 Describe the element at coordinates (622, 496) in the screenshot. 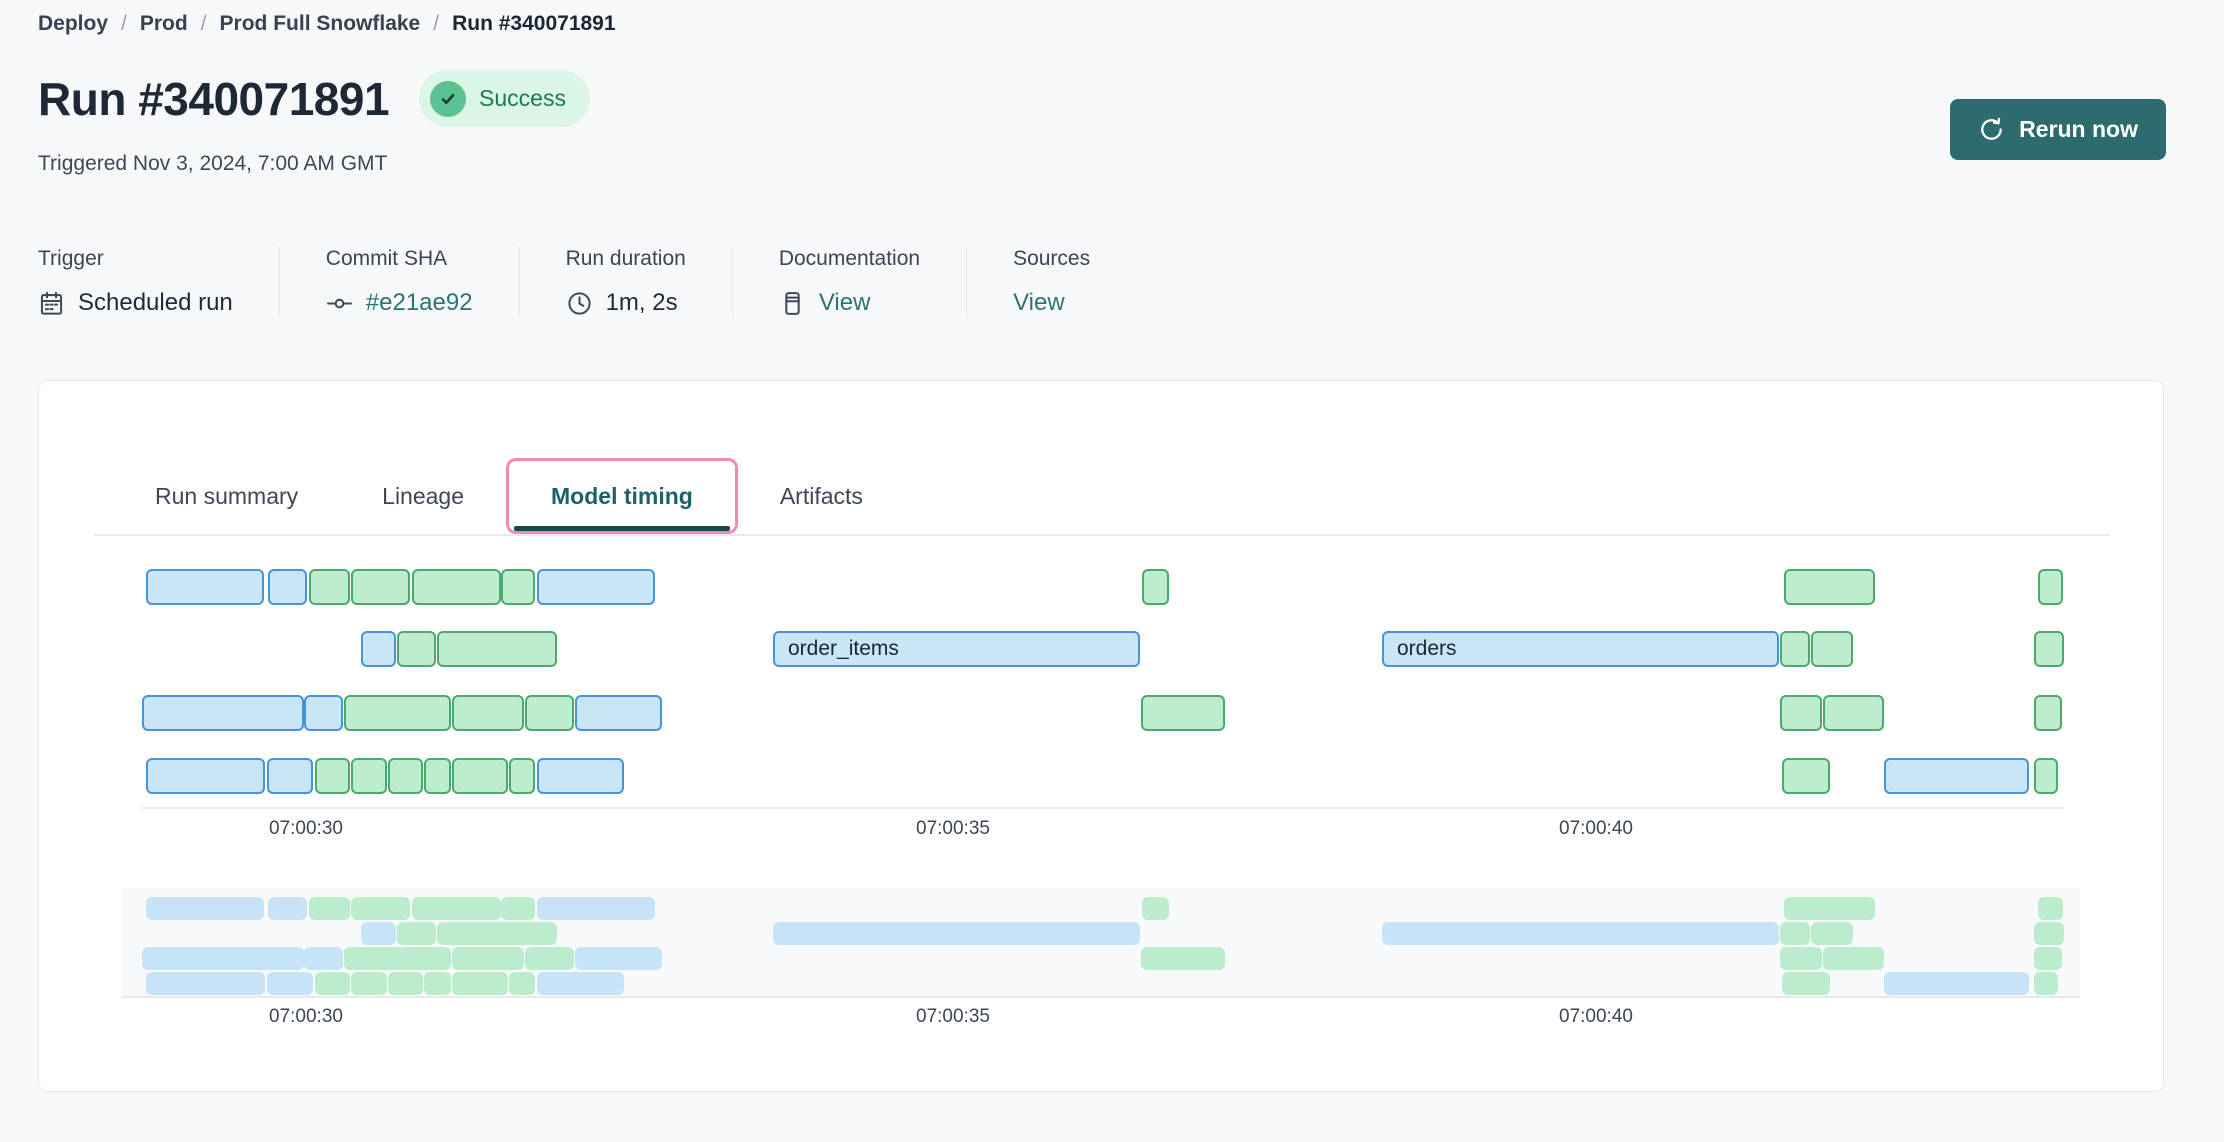

I see `tab-model-timing: Model timing` at that location.